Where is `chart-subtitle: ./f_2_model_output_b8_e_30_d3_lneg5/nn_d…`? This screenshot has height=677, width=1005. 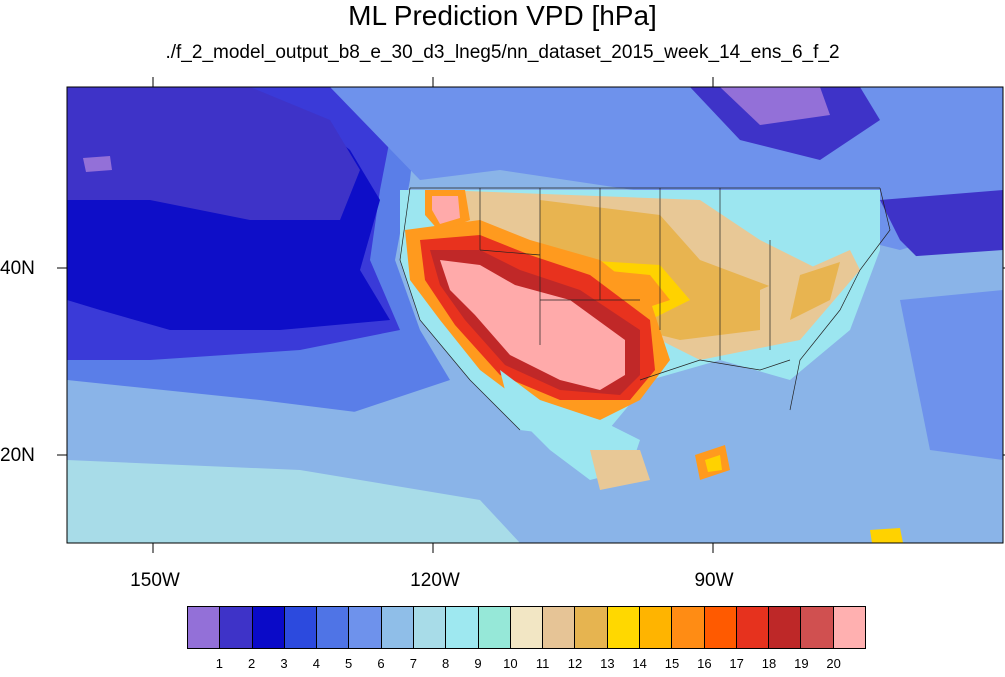 chart-subtitle: ./f_2_model_output_b8_e_30_d3_lneg5/nn_d… is located at coordinates (502, 52).